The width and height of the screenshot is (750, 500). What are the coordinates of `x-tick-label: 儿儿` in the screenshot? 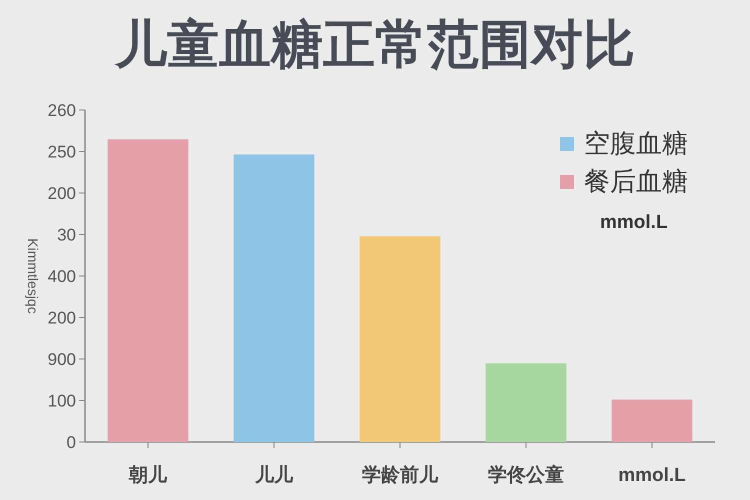 It's located at (274, 475).